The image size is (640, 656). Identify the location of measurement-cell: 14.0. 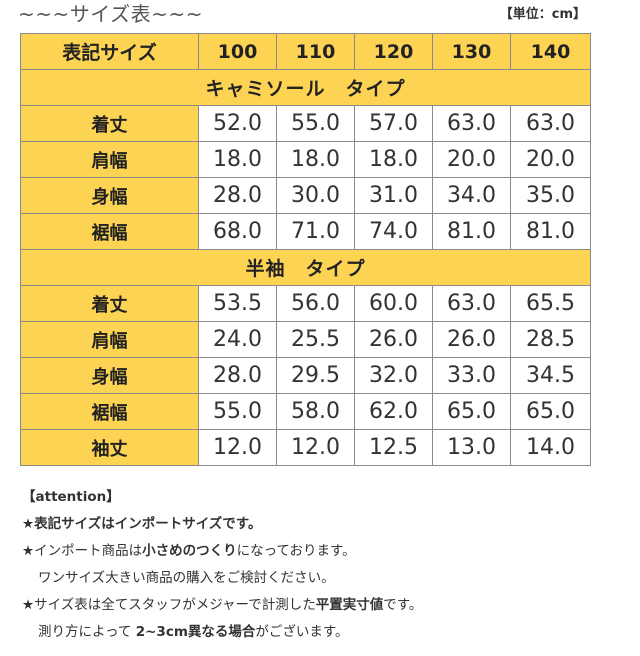
(550, 447).